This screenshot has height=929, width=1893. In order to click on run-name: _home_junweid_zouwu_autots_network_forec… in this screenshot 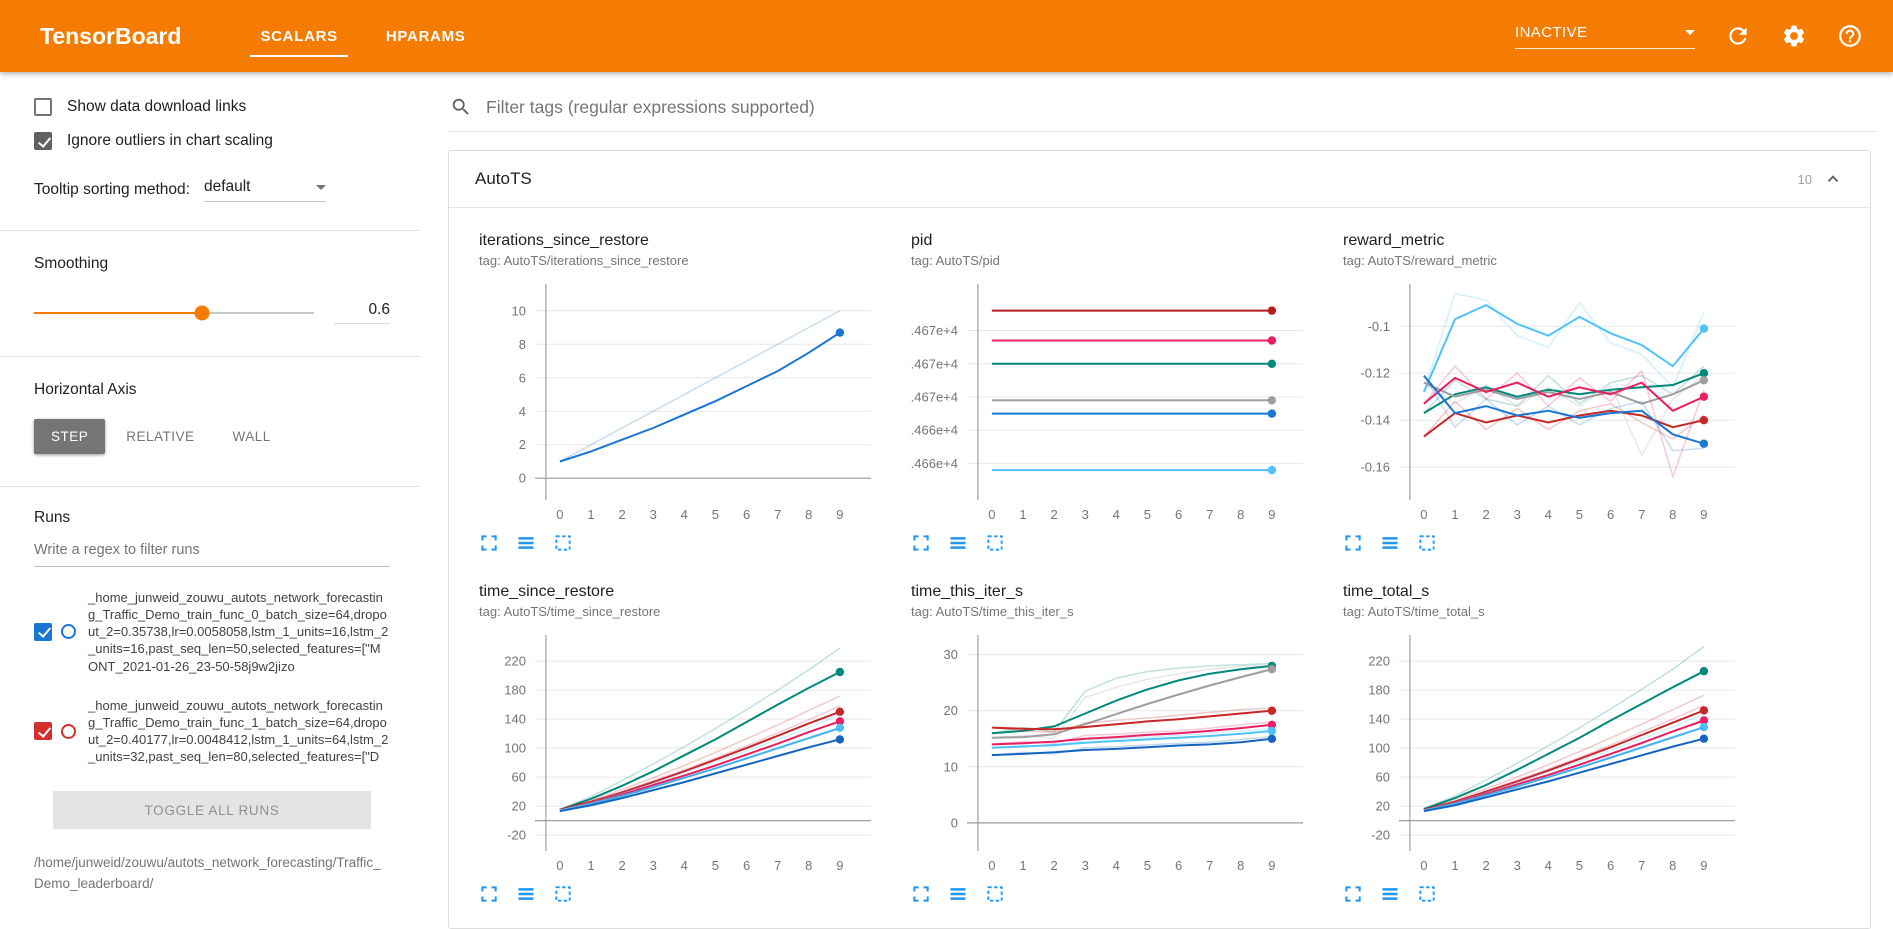, I will do `click(238, 731)`.